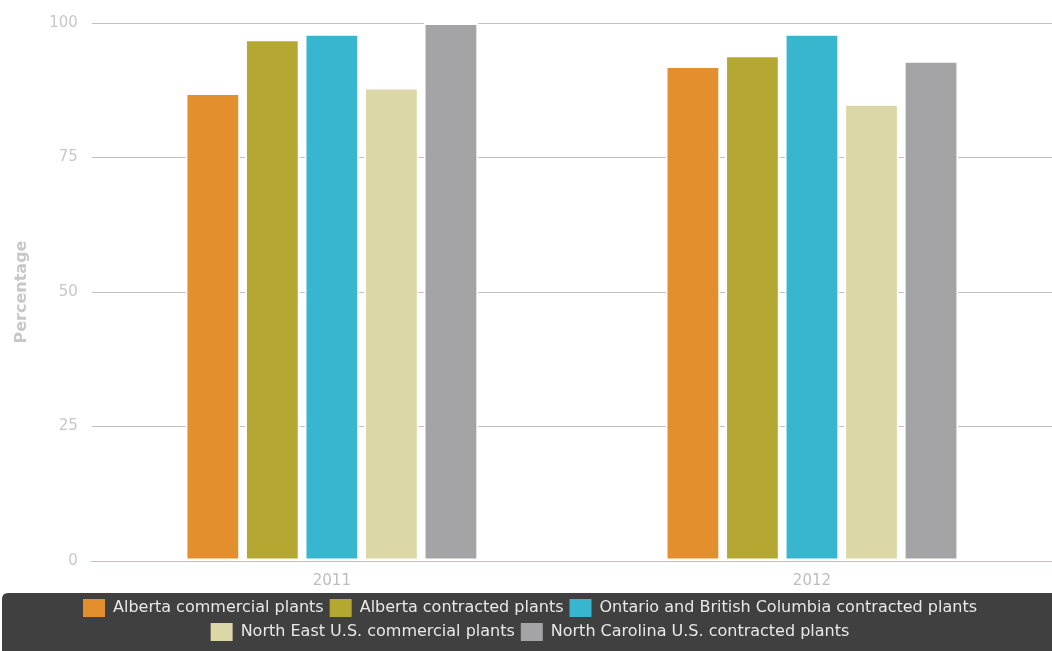 The width and height of the screenshot is (1052, 651). What do you see at coordinates (461, 607) in the screenshot?
I see `legend-label: Alberta contracted plants` at bounding box center [461, 607].